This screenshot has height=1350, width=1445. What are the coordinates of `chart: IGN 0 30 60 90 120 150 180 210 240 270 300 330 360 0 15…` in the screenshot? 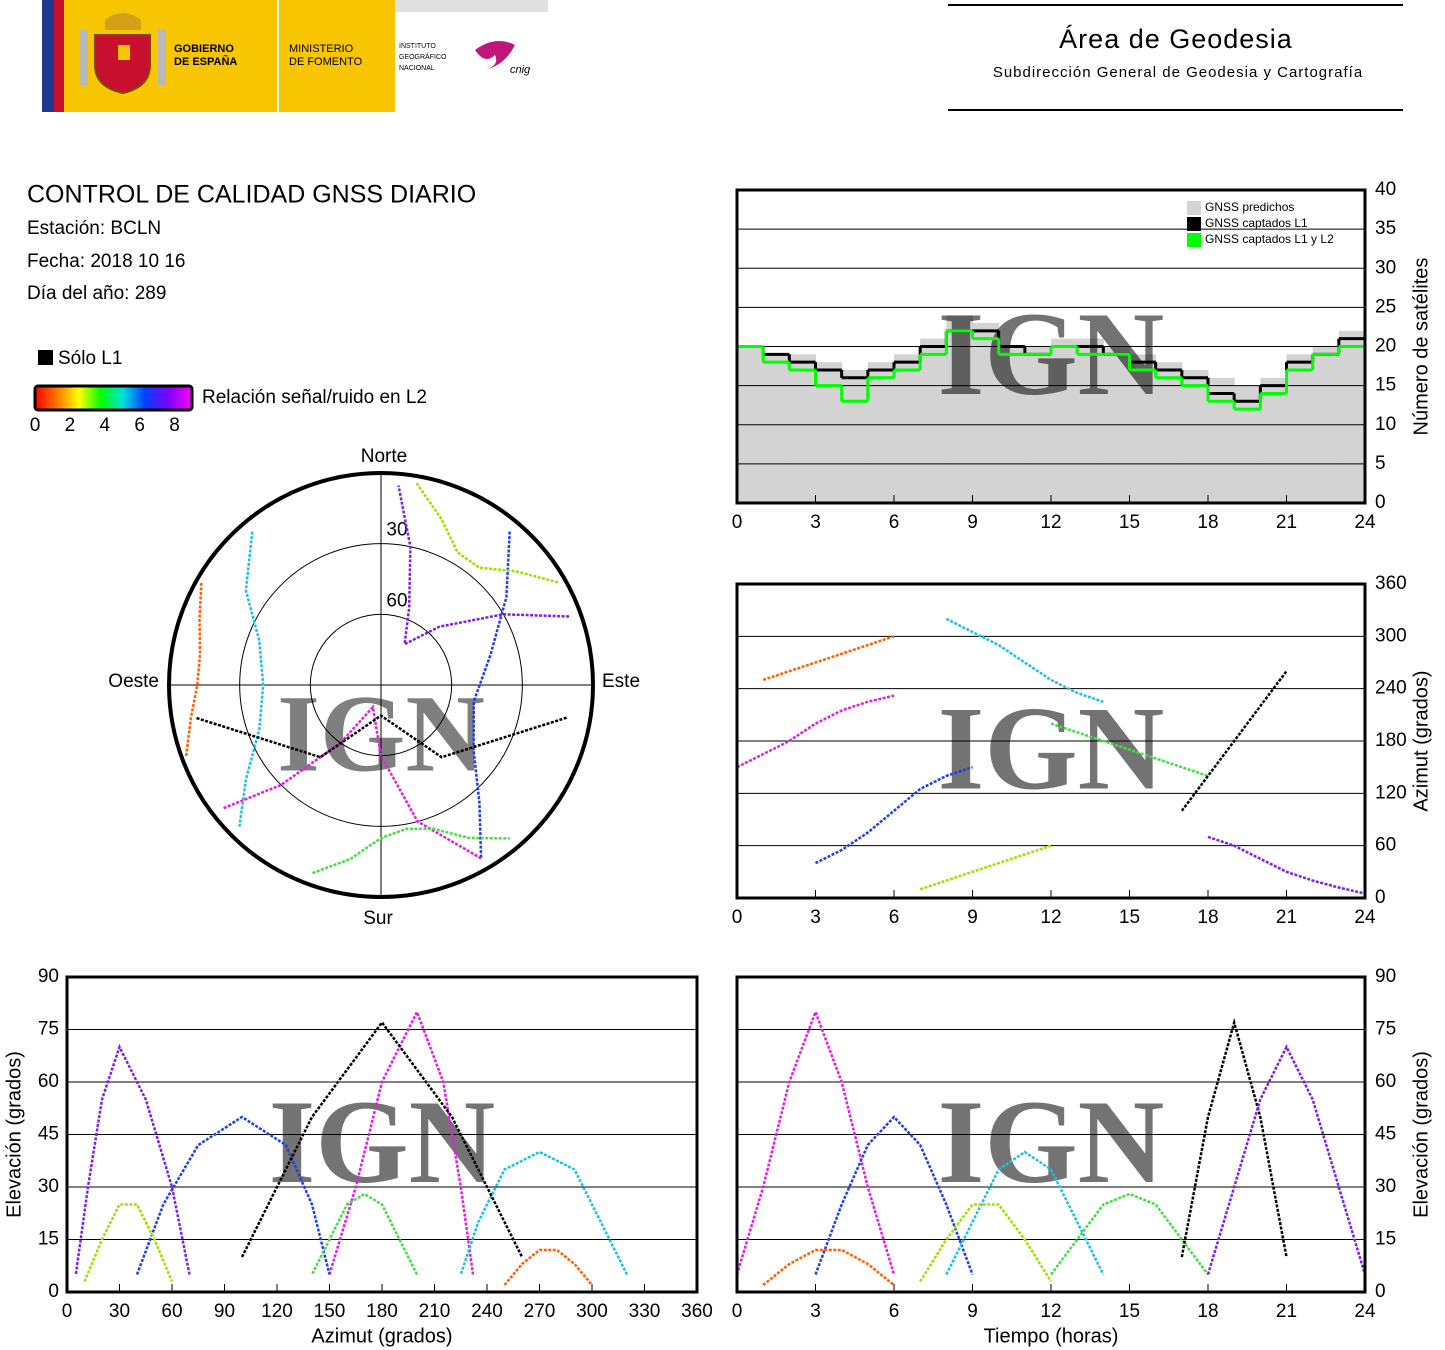 It's located at (358, 1156).